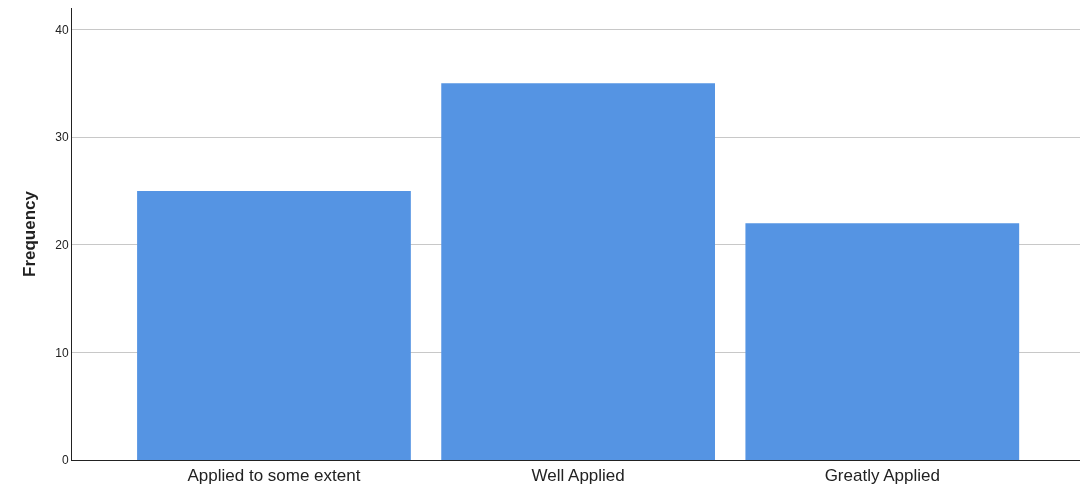 This screenshot has height=495, width=1080. What do you see at coordinates (274, 476) in the screenshot?
I see `x-tick-label: Applied to some extent` at bounding box center [274, 476].